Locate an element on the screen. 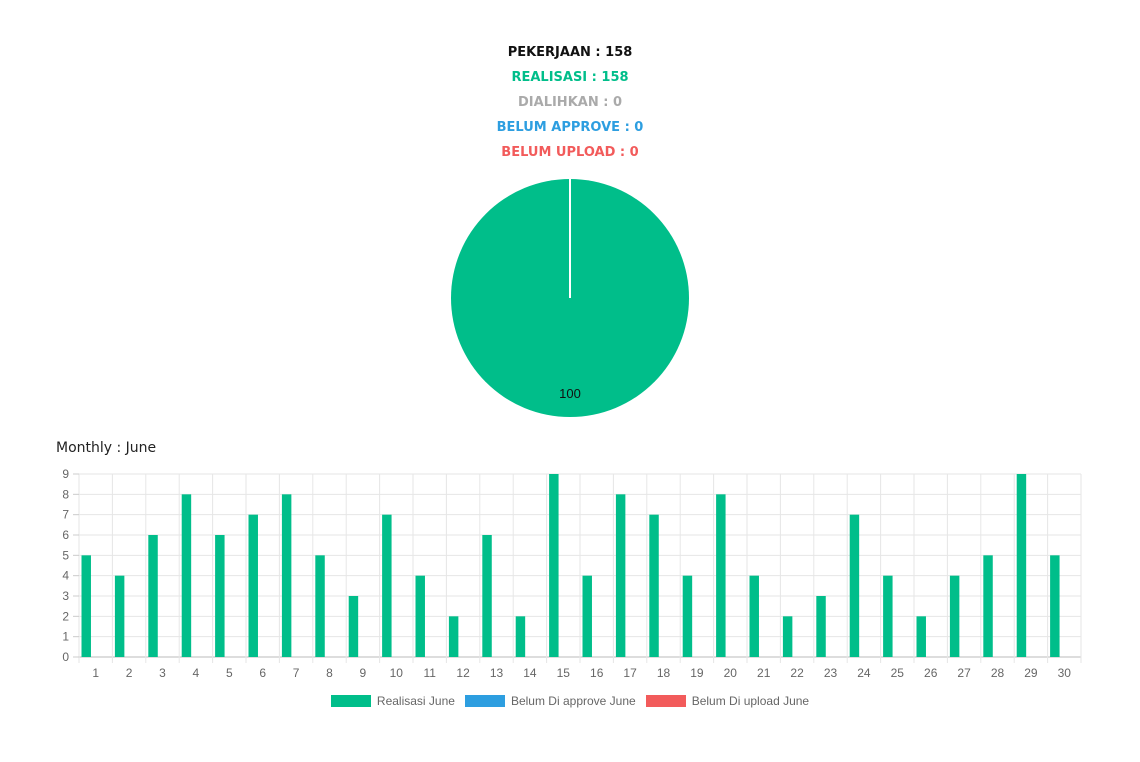 Image resolution: width=1140 pixels, height=762 pixels. belum-upload-total: BELUM UPLOAD : 0 is located at coordinates (570, 152).